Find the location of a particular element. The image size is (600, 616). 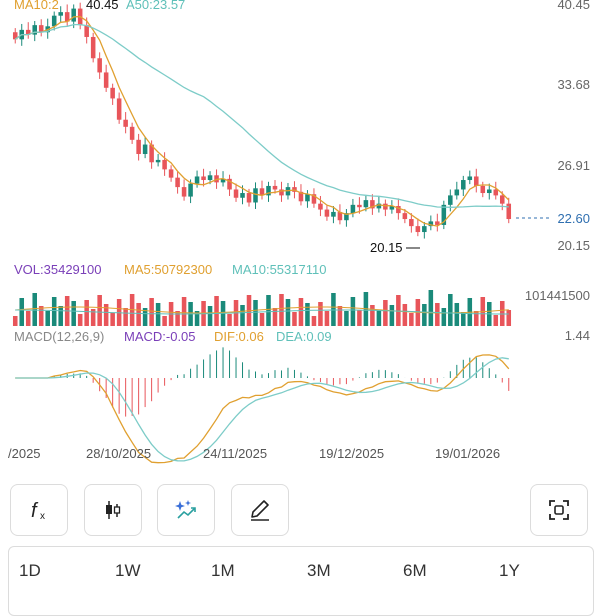

candlestick-button is located at coordinates (113, 510).